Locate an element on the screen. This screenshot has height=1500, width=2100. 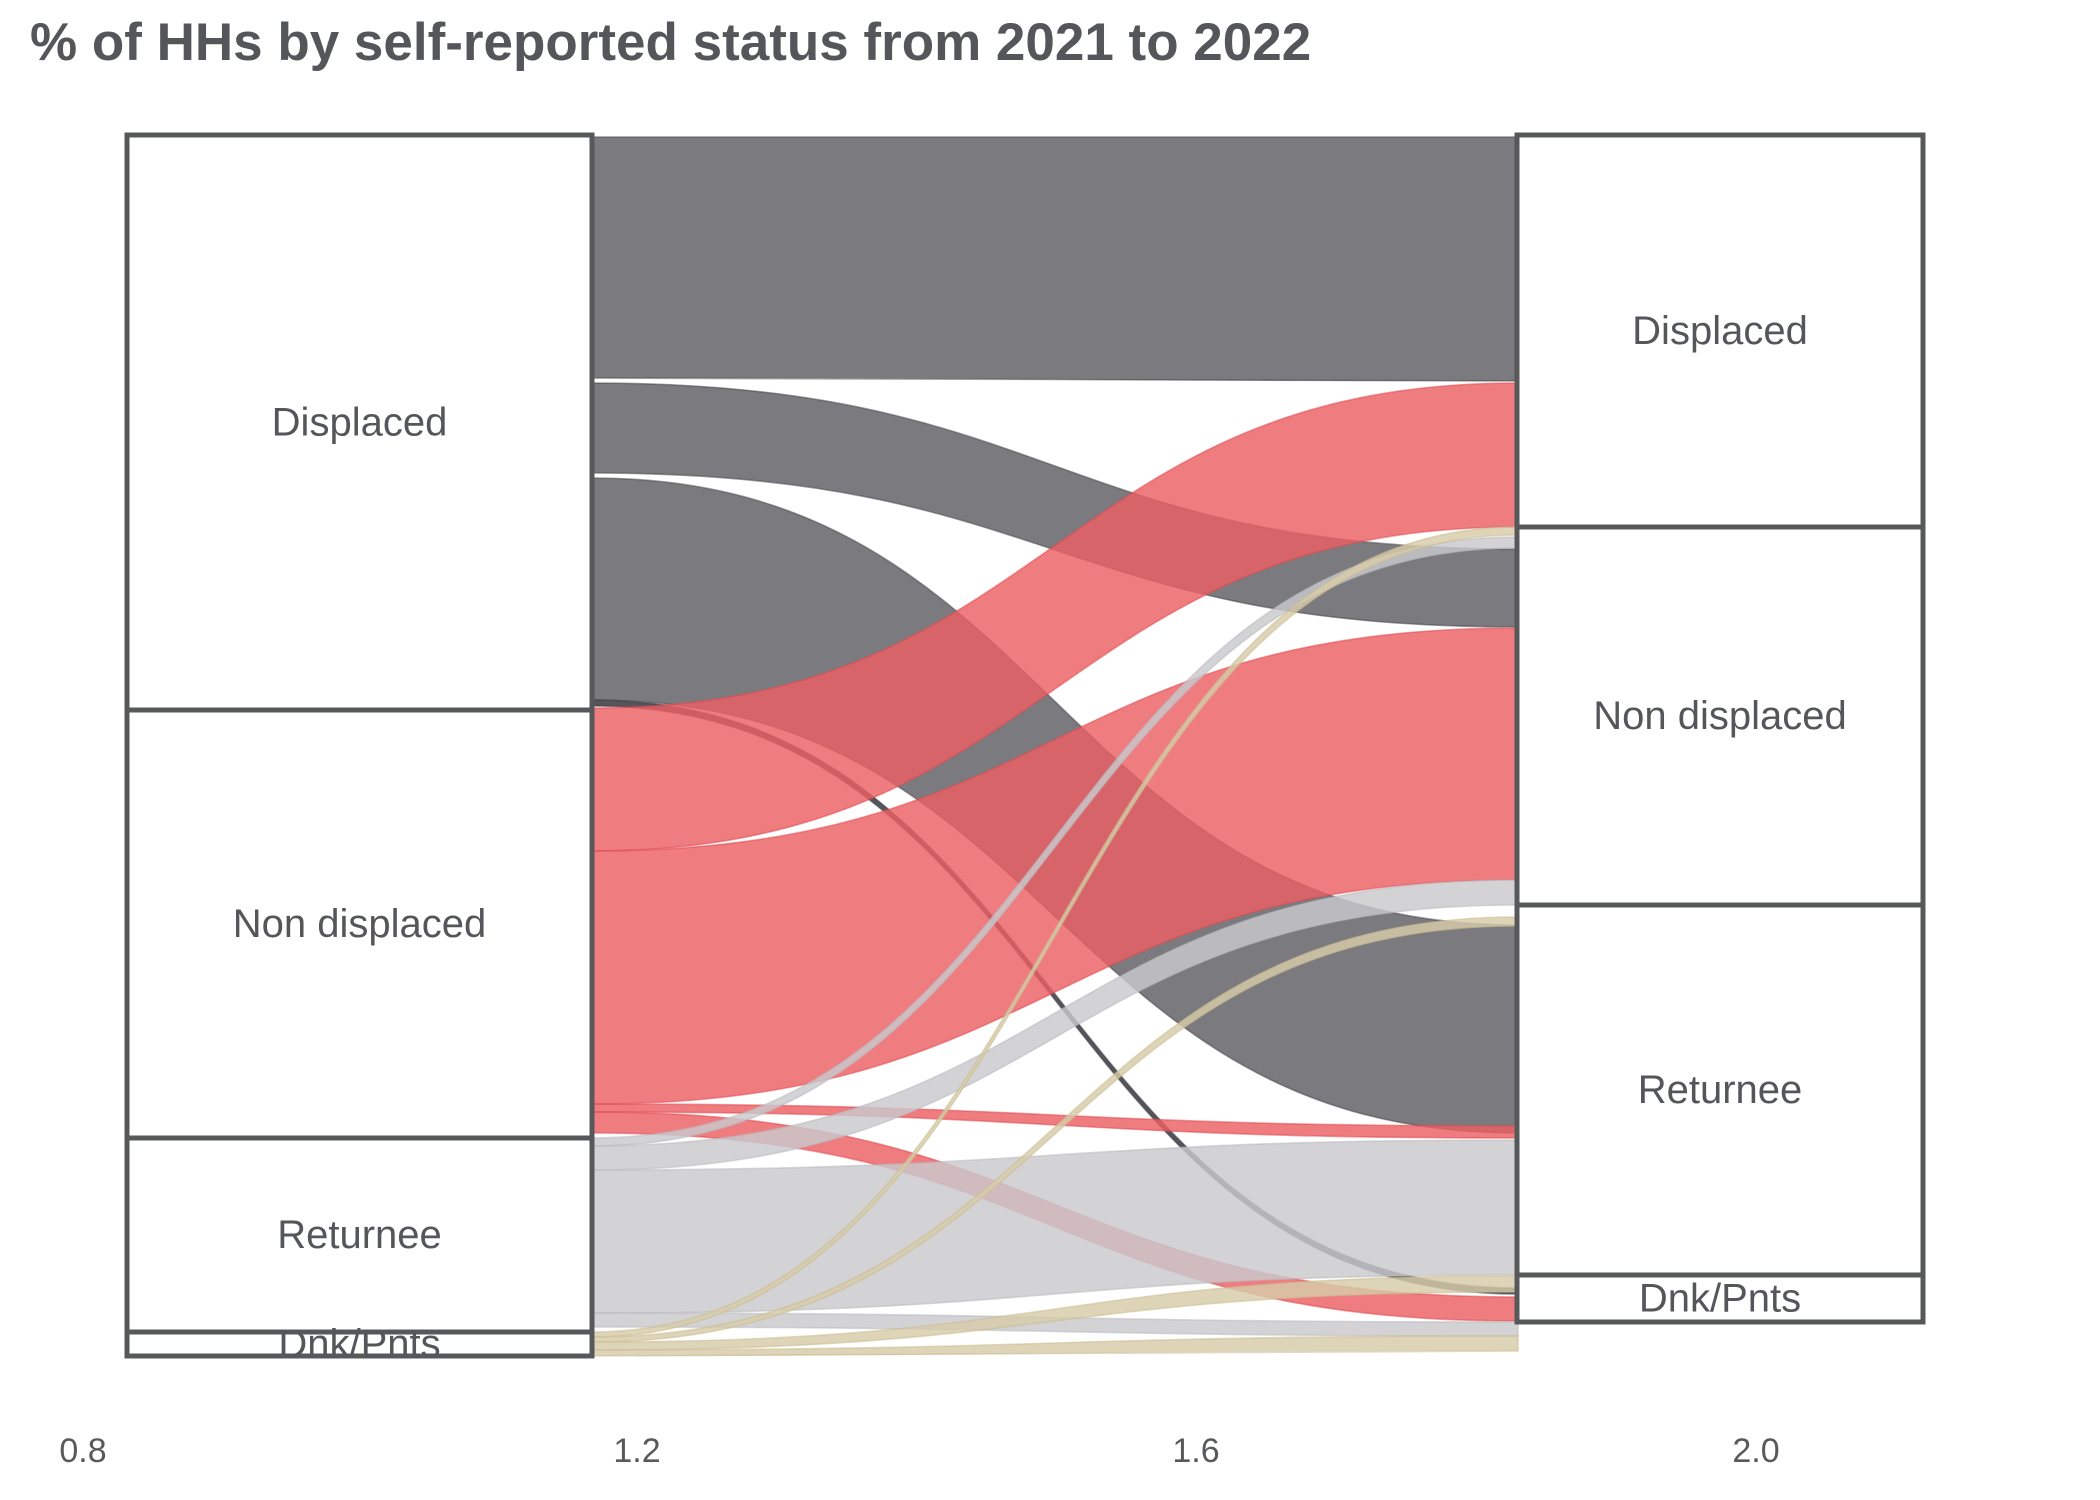
node-box-left-dnk is located at coordinates (359, 1344).